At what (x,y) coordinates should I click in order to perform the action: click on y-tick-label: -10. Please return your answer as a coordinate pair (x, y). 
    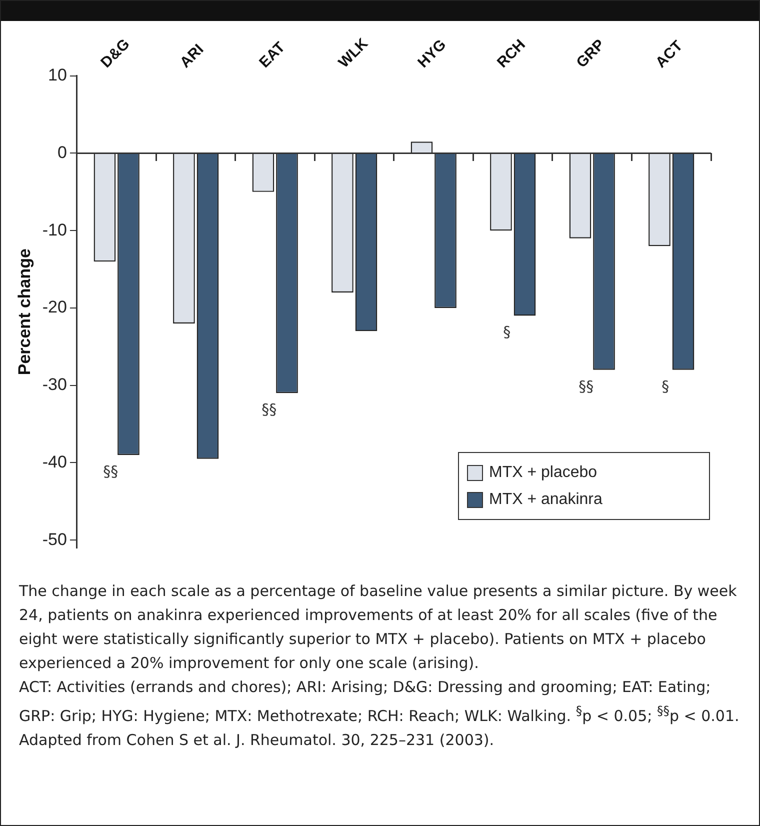
    Looking at the image, I should click on (54, 230).